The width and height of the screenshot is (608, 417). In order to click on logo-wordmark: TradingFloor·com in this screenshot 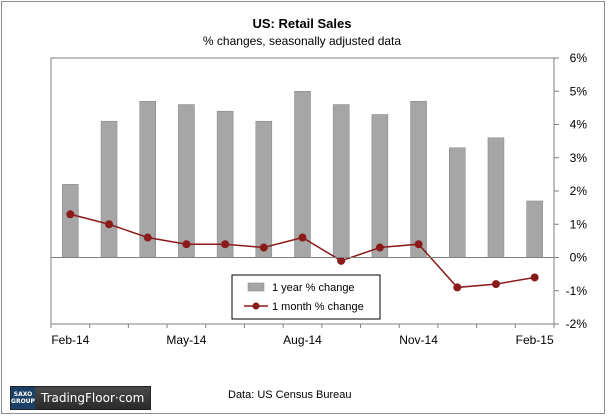, I will do `click(93, 398)`.